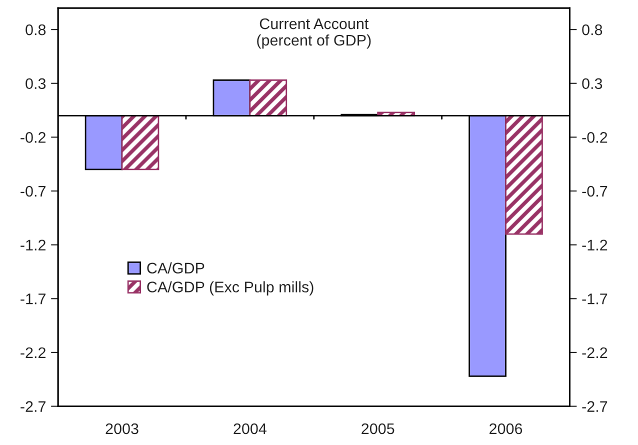  I want to click on y-tick-label: 0.3, so click(36, 84).